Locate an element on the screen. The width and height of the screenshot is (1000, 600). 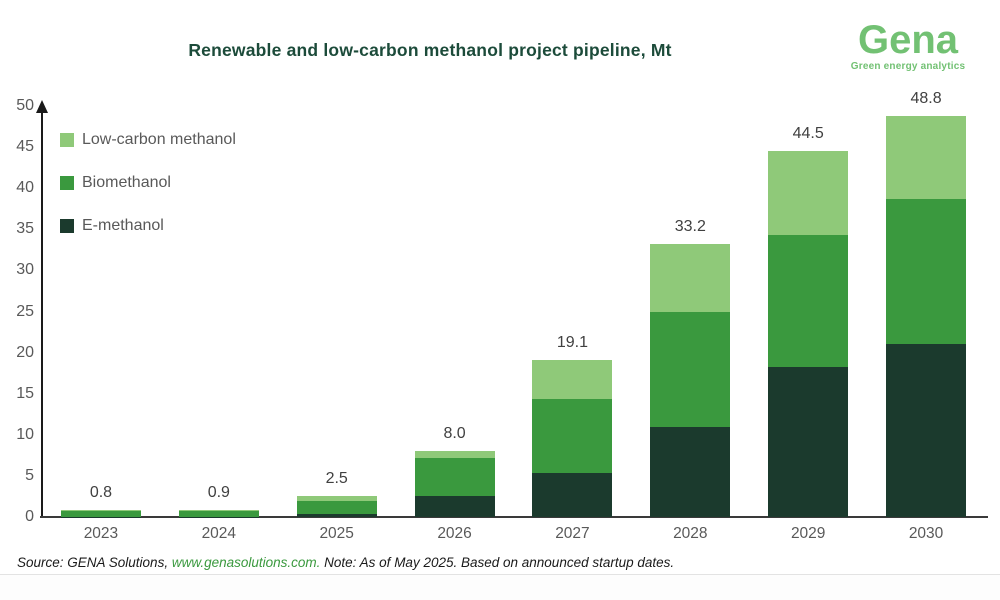
legend-item-e-methanol: E-methanol is located at coordinates (148, 226).